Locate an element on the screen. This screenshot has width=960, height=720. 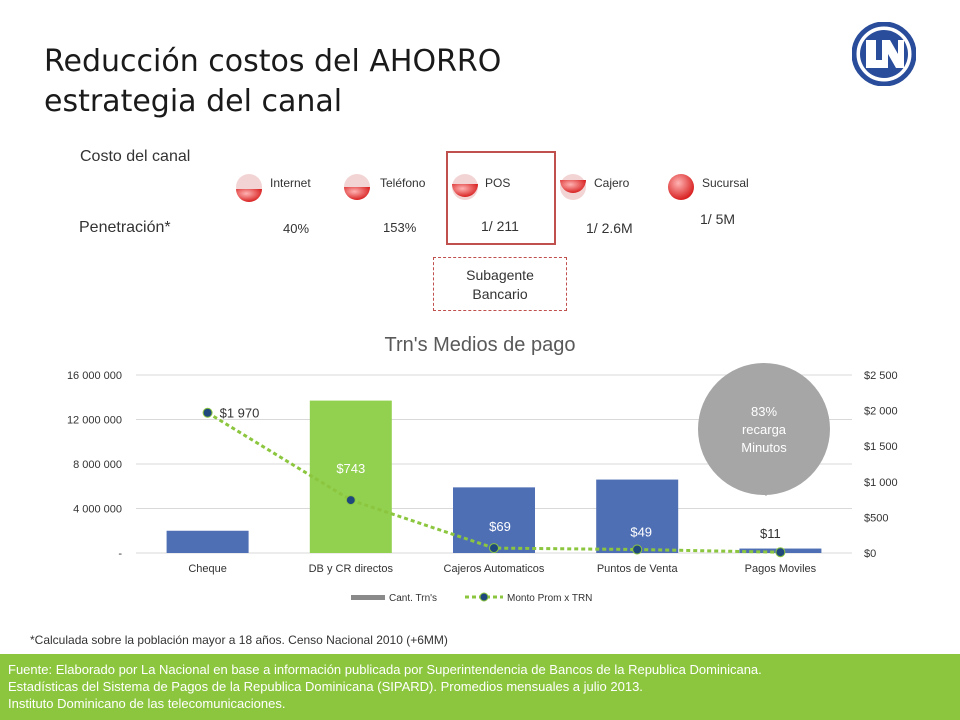
costo-canal-label: Costo del canal is located at coordinates (135, 156).